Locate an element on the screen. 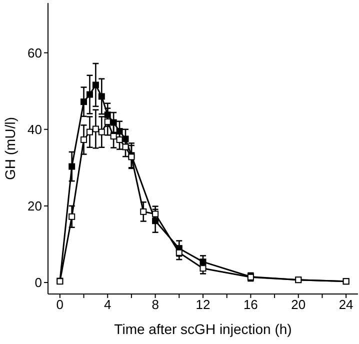 The width and height of the screenshot is (359, 344). x-axis-title: Time after scGH injection (h) is located at coordinates (203, 329).